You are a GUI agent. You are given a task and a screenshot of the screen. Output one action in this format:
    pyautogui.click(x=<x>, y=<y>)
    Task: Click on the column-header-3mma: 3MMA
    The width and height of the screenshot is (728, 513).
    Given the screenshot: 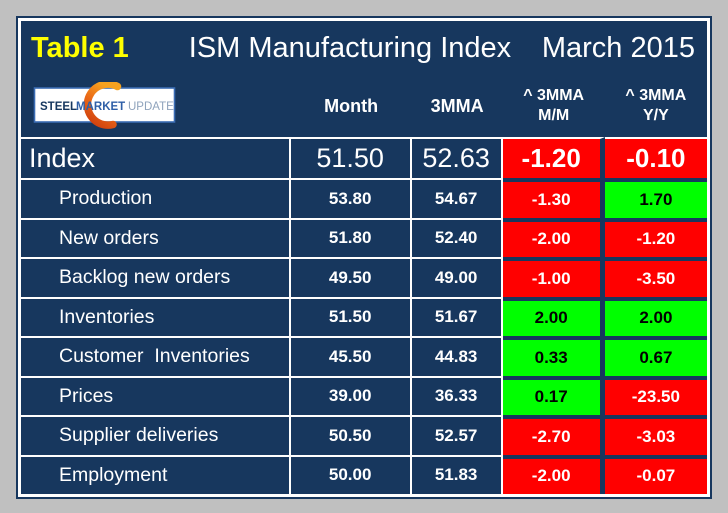 What is the action you would take?
    pyautogui.click(x=457, y=105)
    